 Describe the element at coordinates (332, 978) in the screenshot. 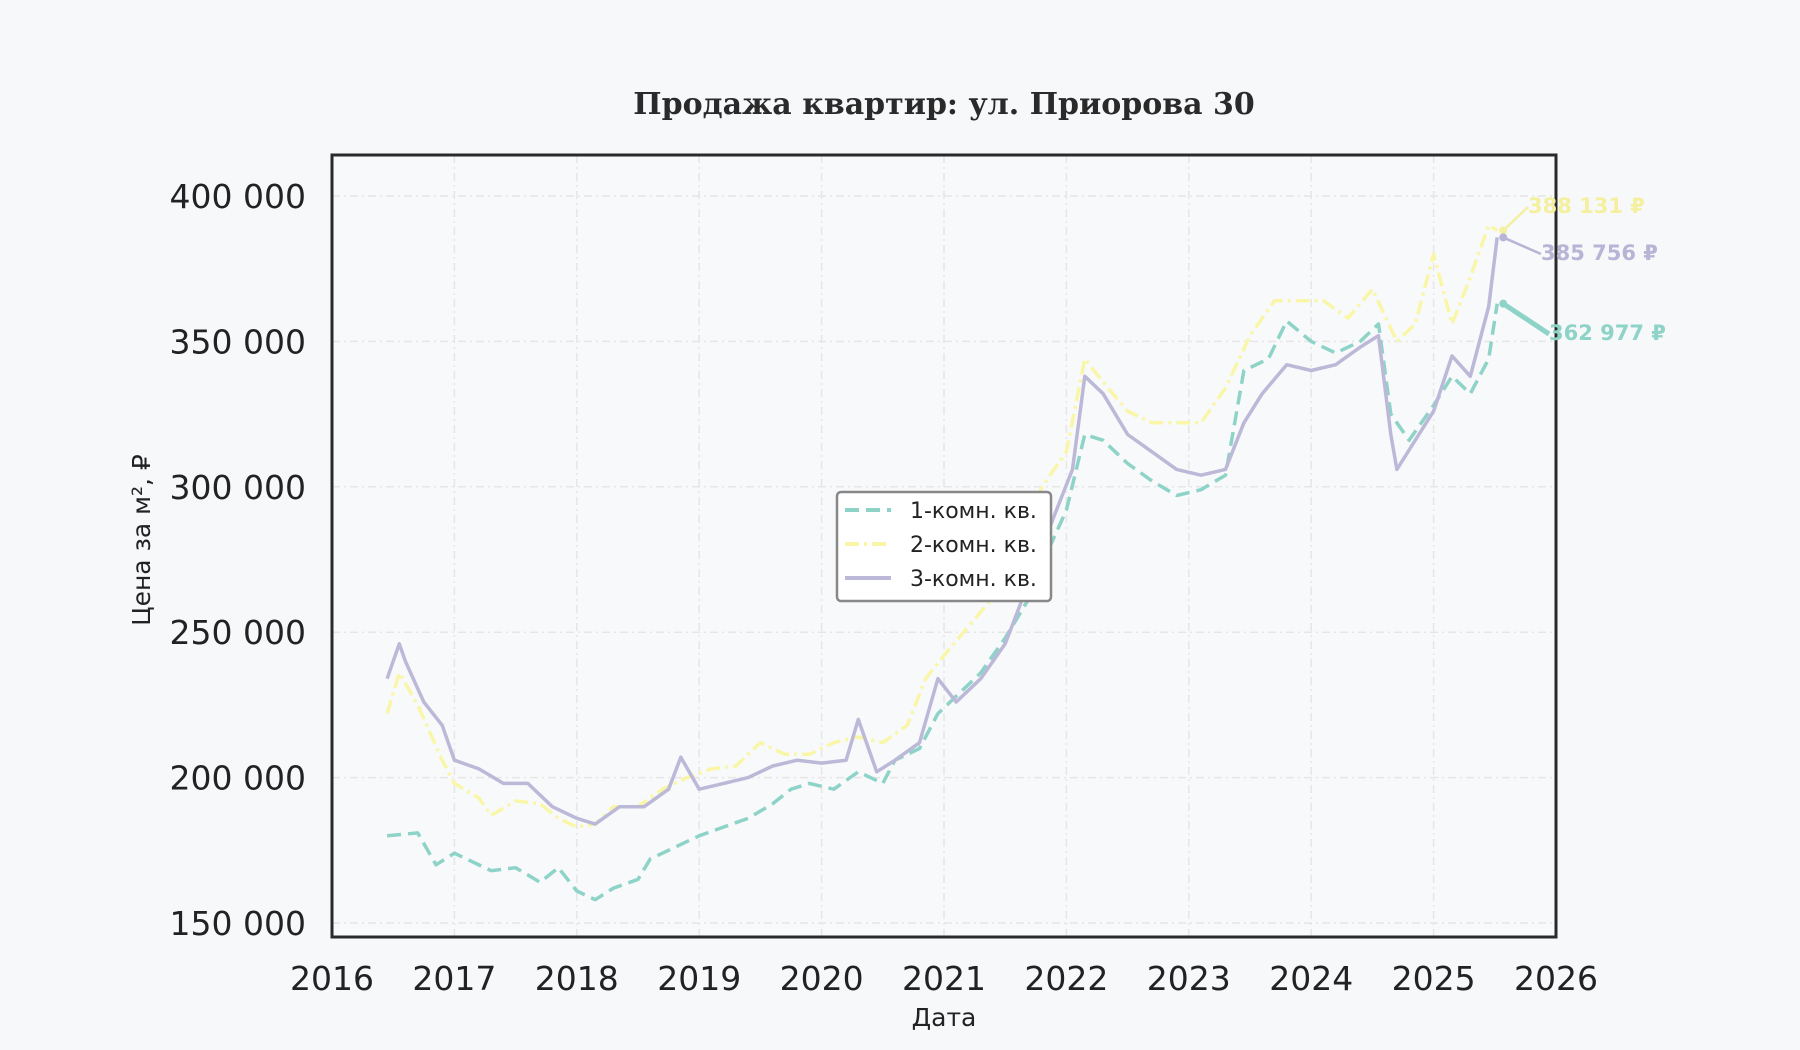

I see `x-tick-label: 2016` at that location.